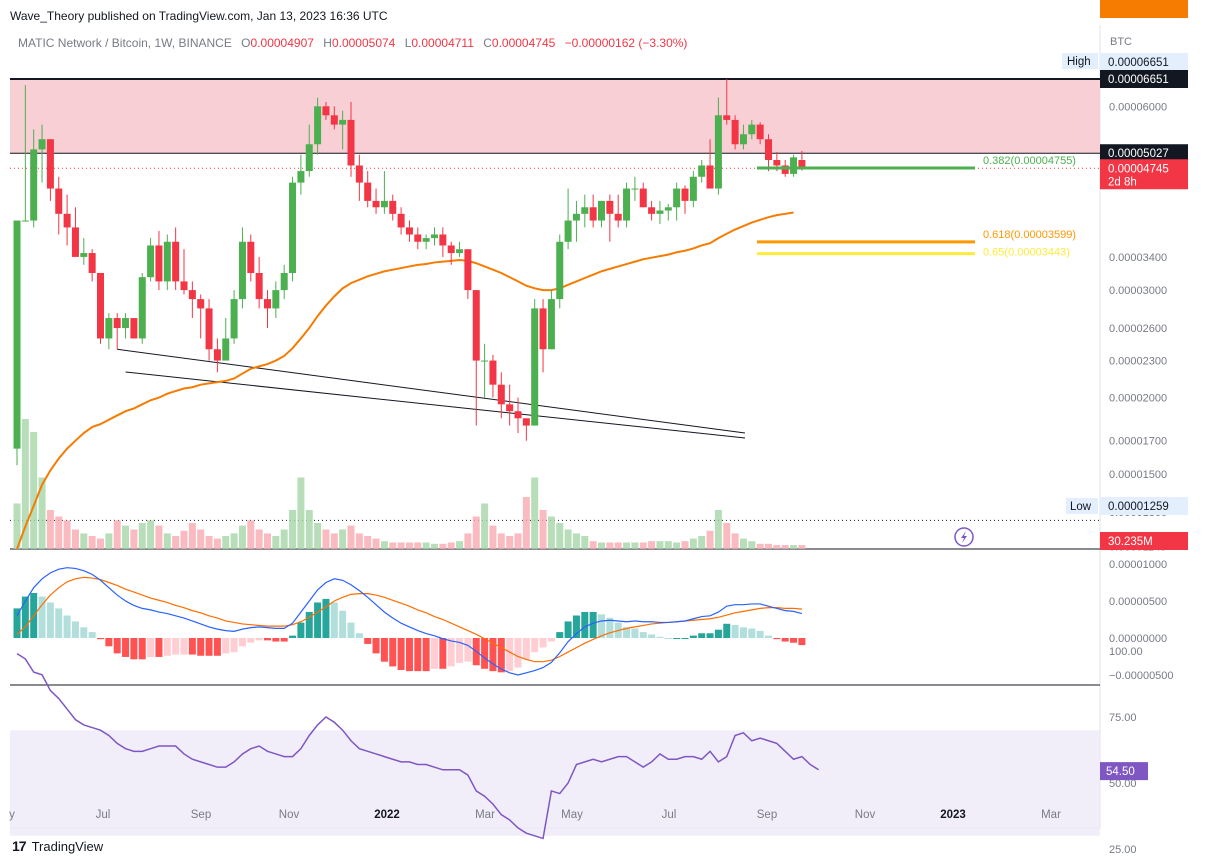  Describe the element at coordinates (1138, 565) in the screenshot. I see `macd-tick: 0.00001000` at that location.